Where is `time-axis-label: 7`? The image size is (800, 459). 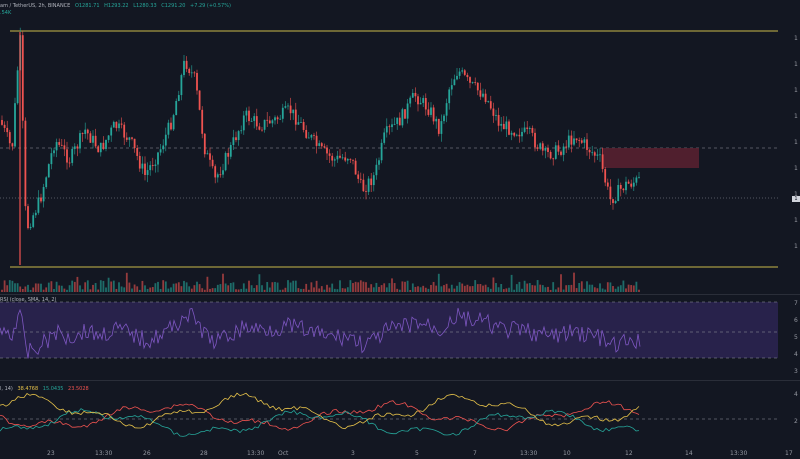
time-axis-label: 7 is located at coordinates (475, 453).